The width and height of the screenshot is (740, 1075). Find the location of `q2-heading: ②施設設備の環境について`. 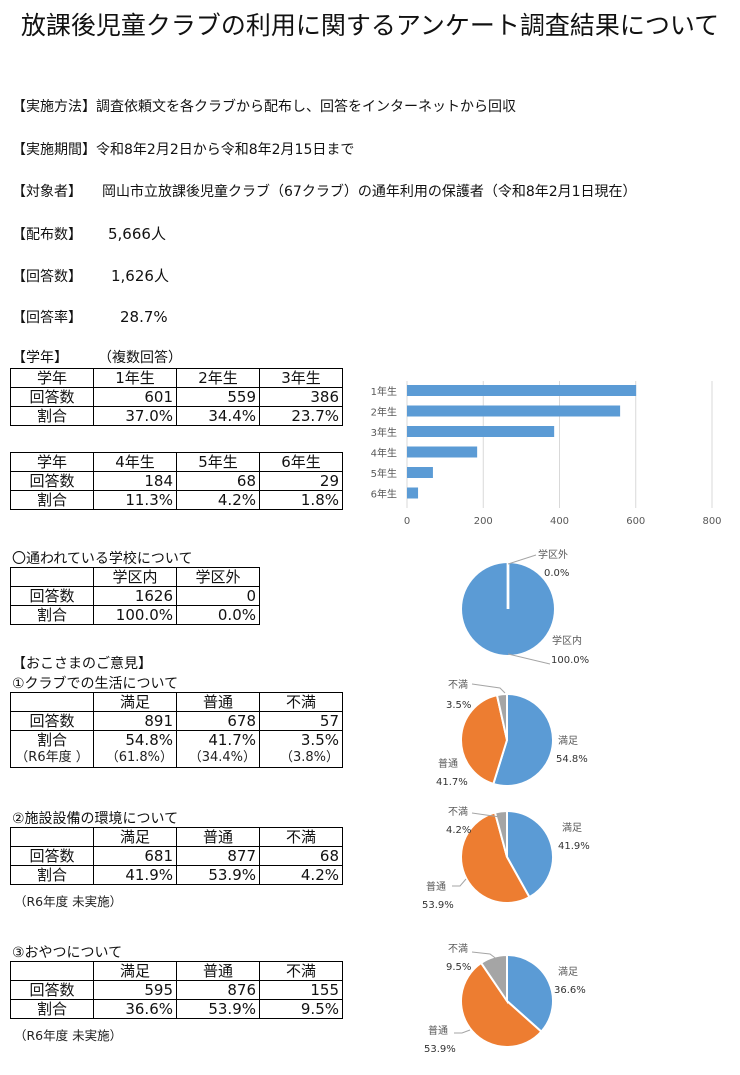

q2-heading: ②施設設備の環境について is located at coordinates (95, 819).